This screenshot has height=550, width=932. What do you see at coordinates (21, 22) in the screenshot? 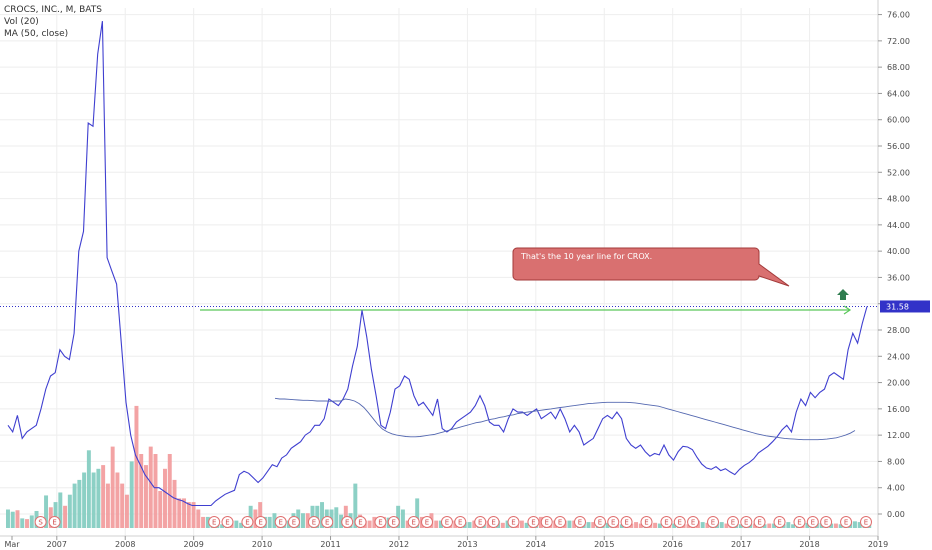
I see `legend-volume: Vol (20)` at bounding box center [21, 22].